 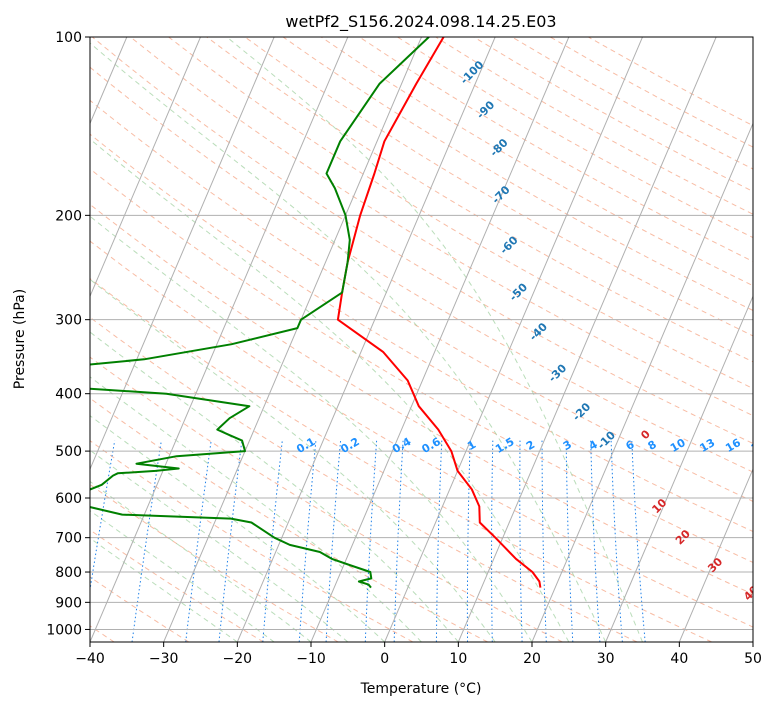 What do you see at coordinates (305, 445) in the screenshot?
I see `mixing-ratio-label: 0.1` at bounding box center [305, 445].